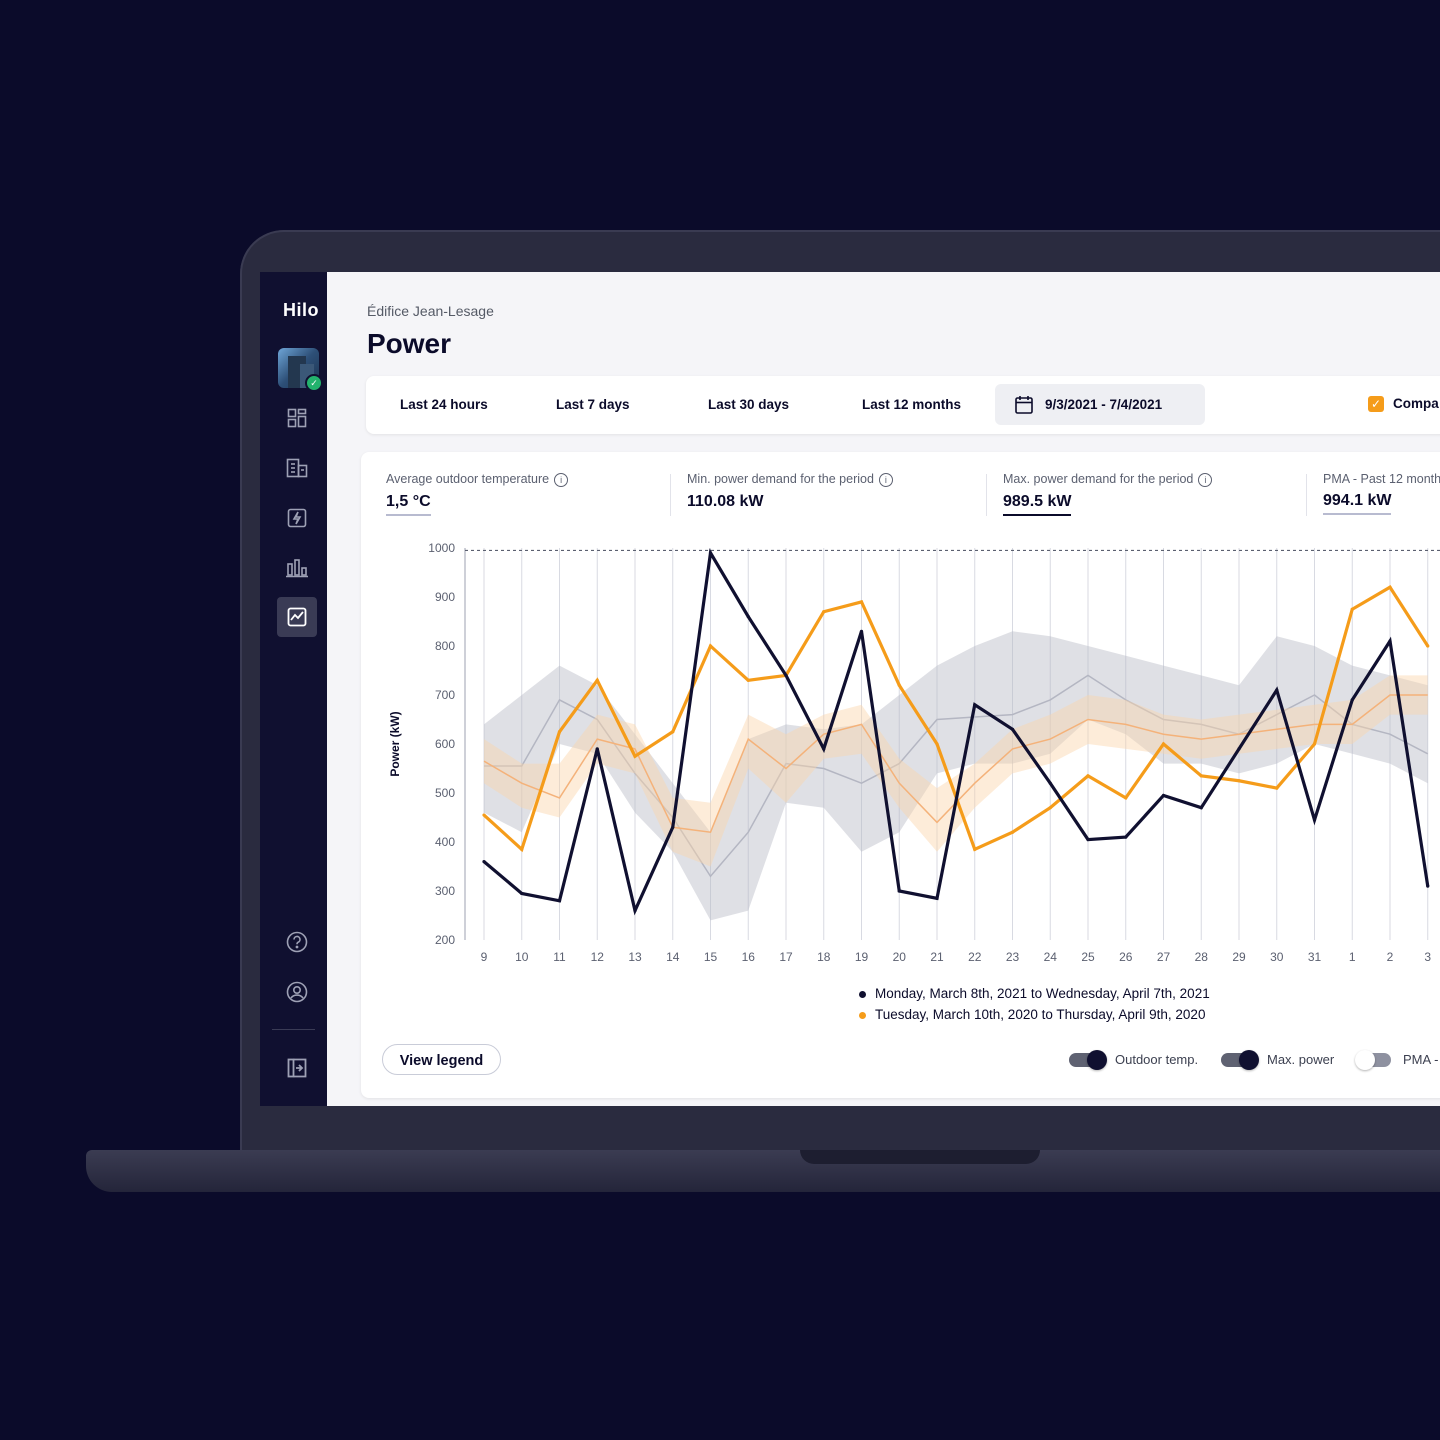 Image resolution: width=1440 pixels, height=1440 pixels. What do you see at coordinates (444, 404) in the screenshot?
I see `tab-last-24-hours: Last 24 hours` at bounding box center [444, 404].